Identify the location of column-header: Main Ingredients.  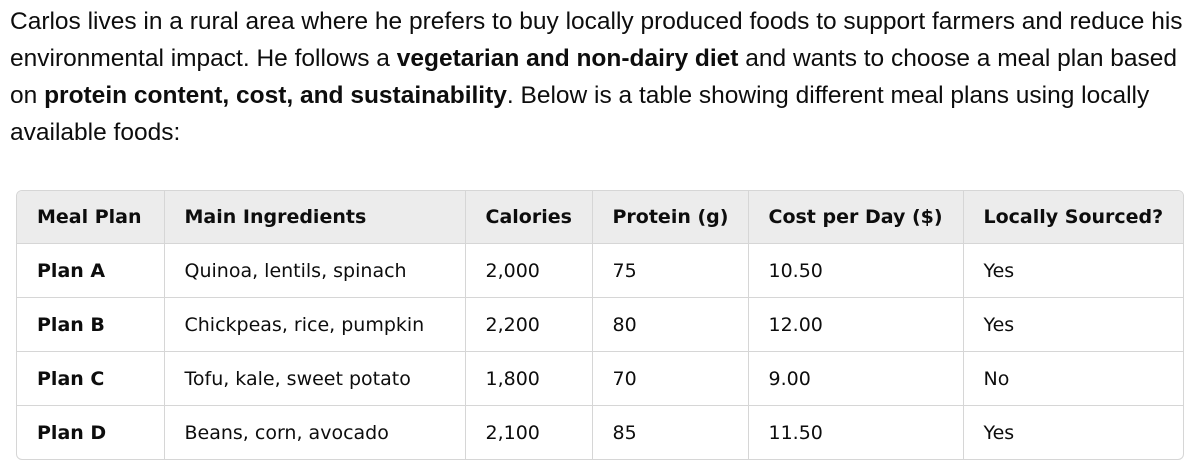
(315, 217).